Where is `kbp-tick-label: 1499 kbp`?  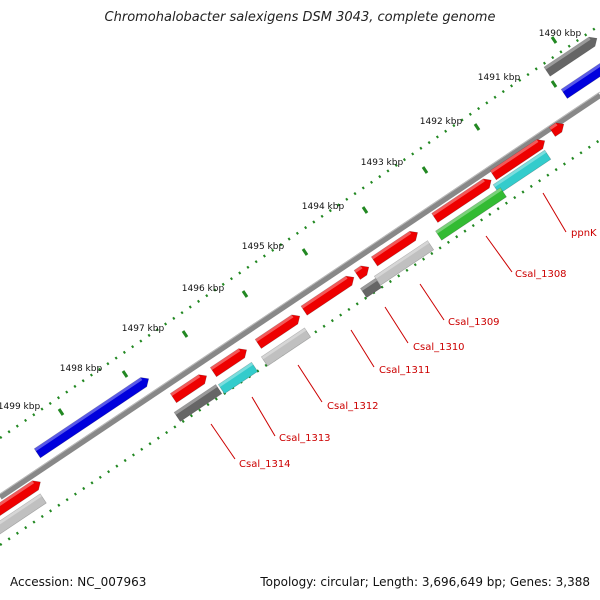
kbp-tick-label: 1499 kbp is located at coordinates (20, 407).